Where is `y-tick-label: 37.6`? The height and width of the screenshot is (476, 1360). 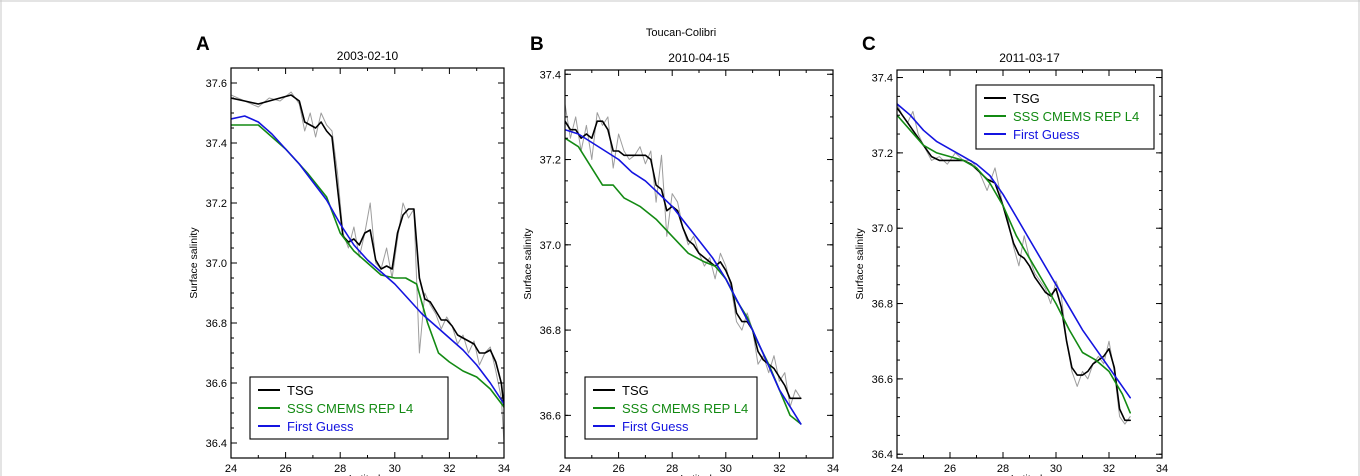
y-tick-label: 37.6 is located at coordinates (216, 84).